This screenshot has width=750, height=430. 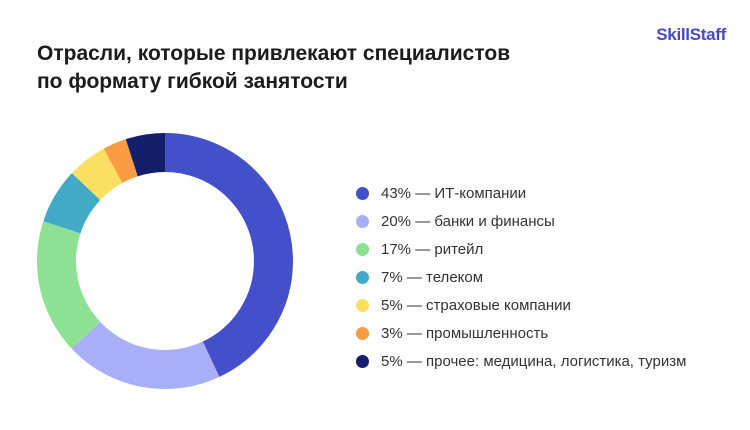 I want to click on page-title-line2: по формату гибкой занятости, so click(x=192, y=81).